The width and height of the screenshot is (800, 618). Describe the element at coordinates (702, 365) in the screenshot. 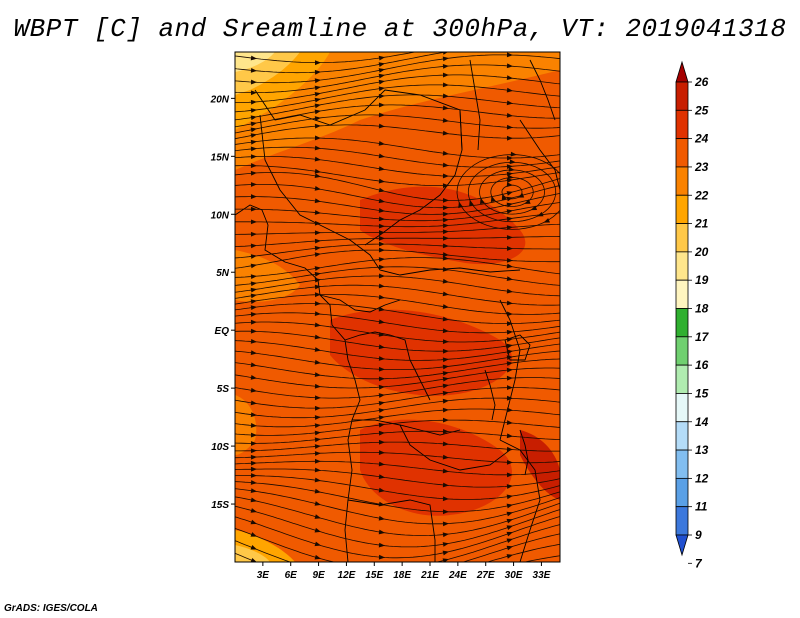

I see `colorbar-label: 16` at that location.